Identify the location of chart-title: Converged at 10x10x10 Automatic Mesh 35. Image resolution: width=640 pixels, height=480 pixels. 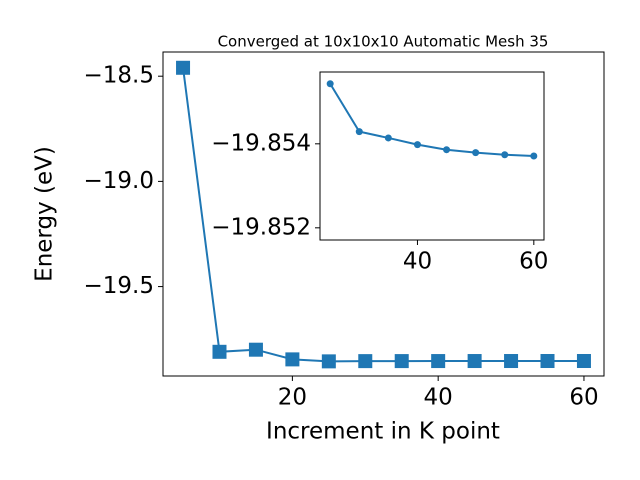
(383, 42).